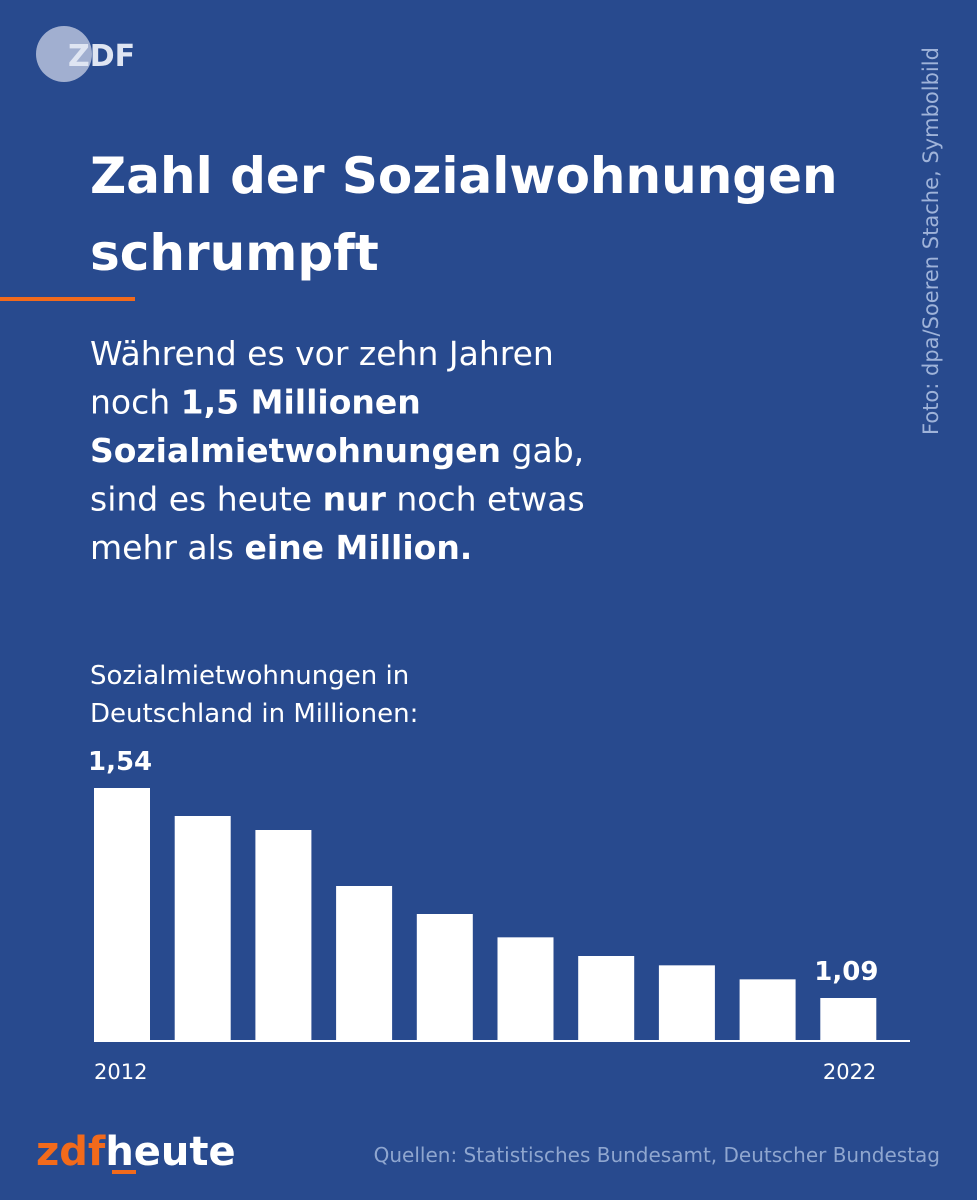  I want to click on description-line: noch 1,5 Millionen, so click(255, 402).